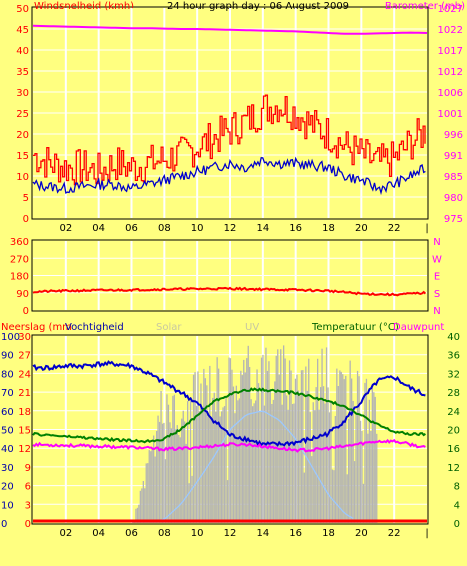 Image resolution: width=467 pixels, height=566 pixels. Describe the element at coordinates (258, 6) in the screenshot. I see `chart-title: 24 hour graph day : 06 August 2009` at that location.